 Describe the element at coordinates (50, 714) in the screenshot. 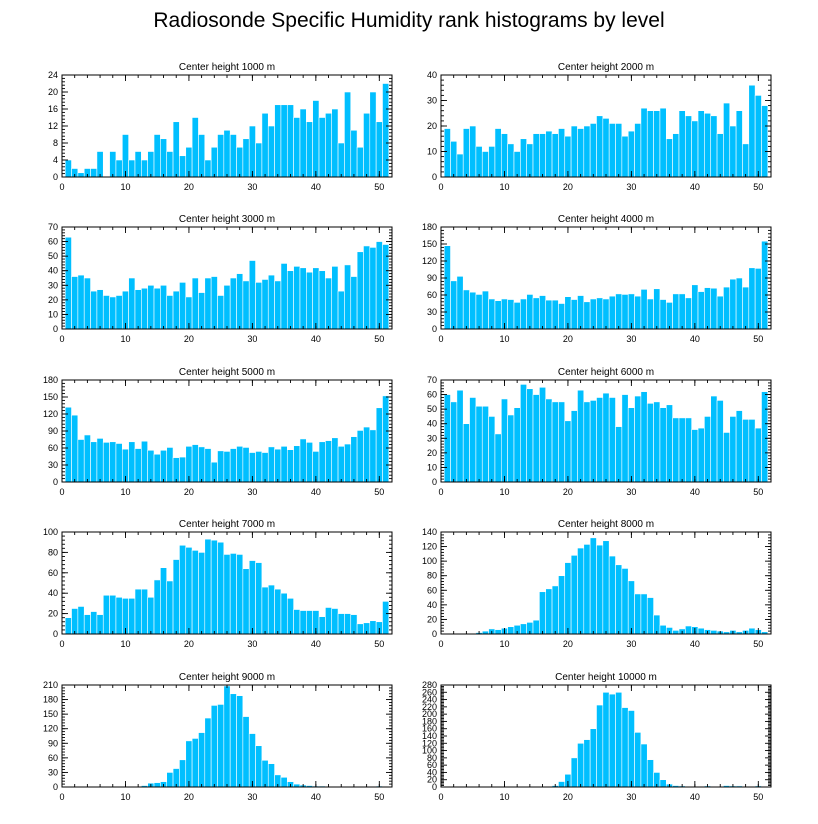

I see `panel-9-y-tick-label: 150` at that location.